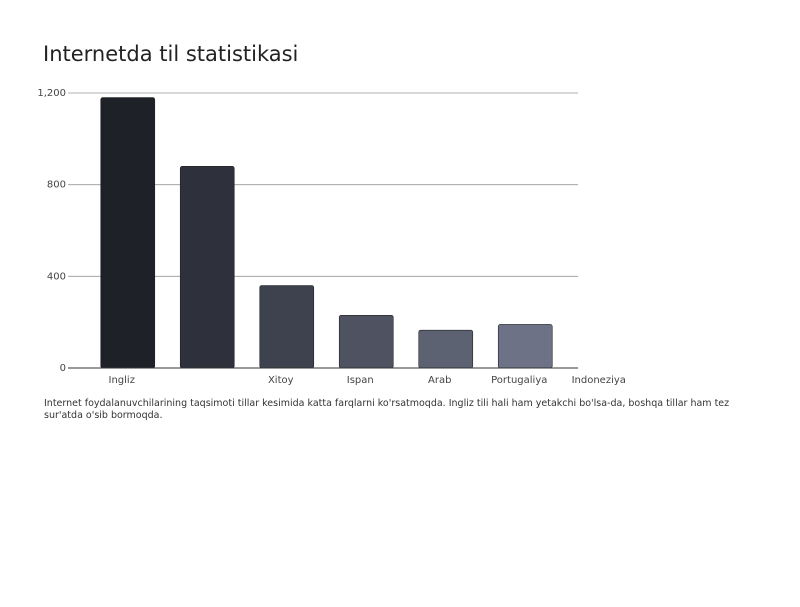  Describe the element at coordinates (519, 380) in the screenshot. I see `x-tick-label: Portugaliya` at that location.